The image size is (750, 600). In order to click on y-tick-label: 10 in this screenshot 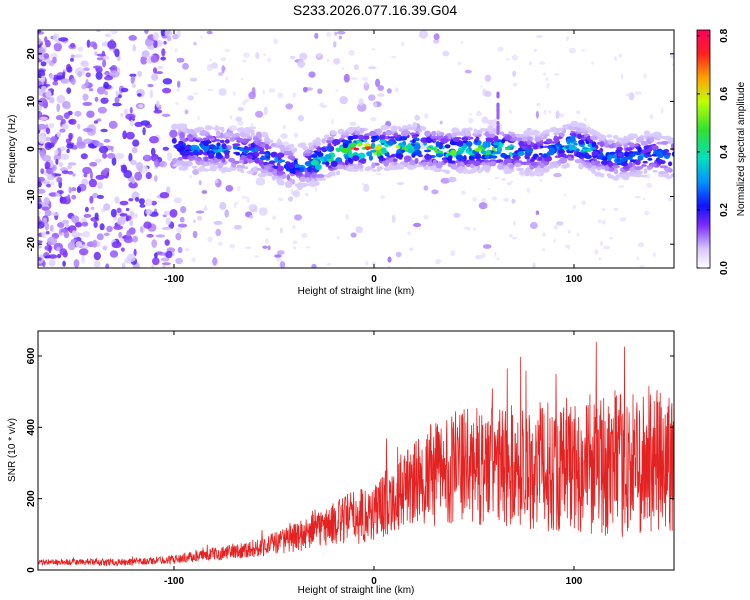, I will do `click(31, 101)`.